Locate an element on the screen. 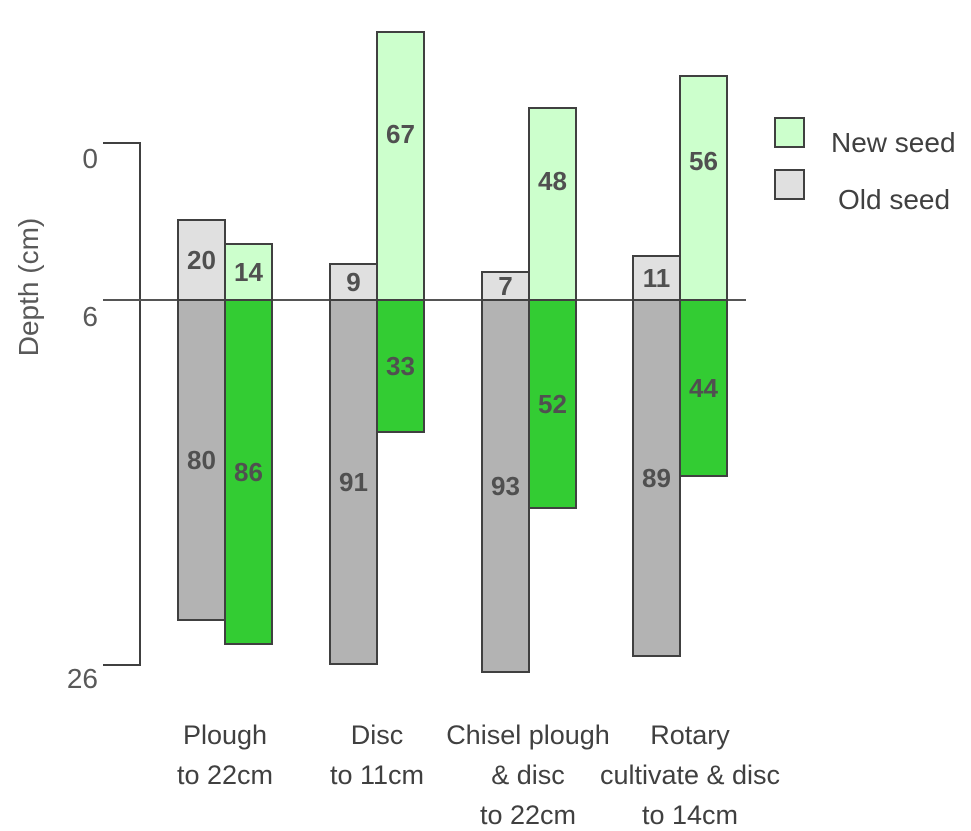 The width and height of the screenshot is (971, 831). category-label: & disc is located at coordinates (528, 775).